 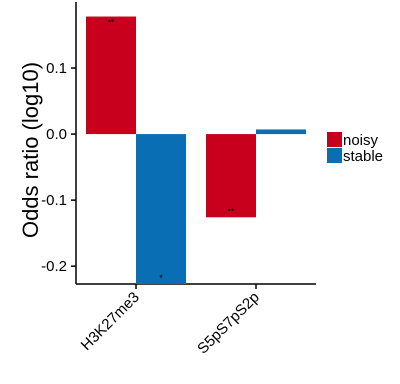 I want to click on y-axis-title: Odds ratio (log10), so click(x=30, y=150).